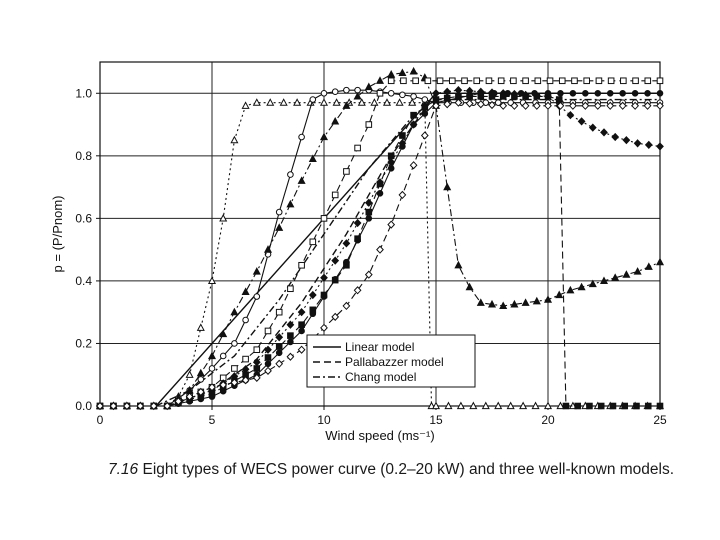 This screenshot has width=720, height=540. I want to click on x-tick-label: 15, so click(436, 420).